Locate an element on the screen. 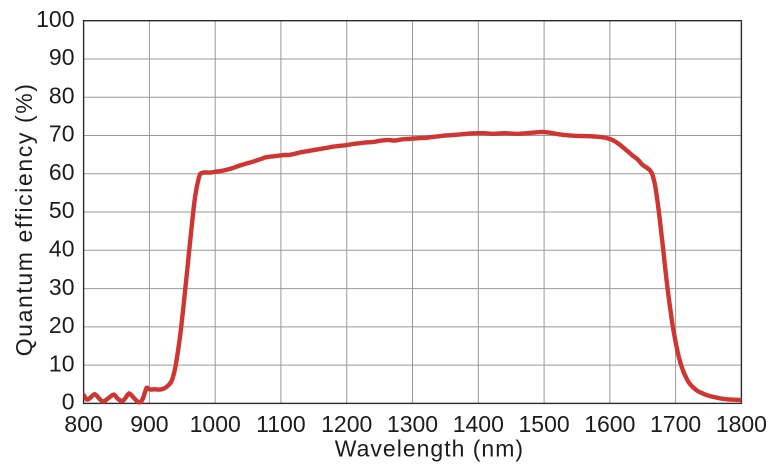  svg-text: 80 is located at coordinates (62, 95).